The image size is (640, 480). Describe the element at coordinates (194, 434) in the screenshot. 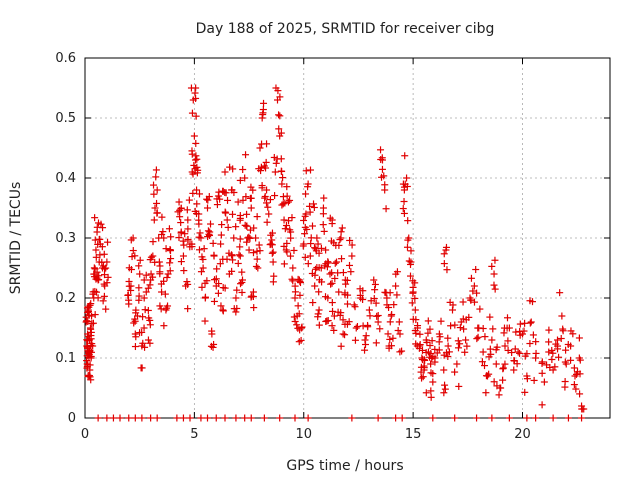

I see `x-tick-label: 5` at that location.